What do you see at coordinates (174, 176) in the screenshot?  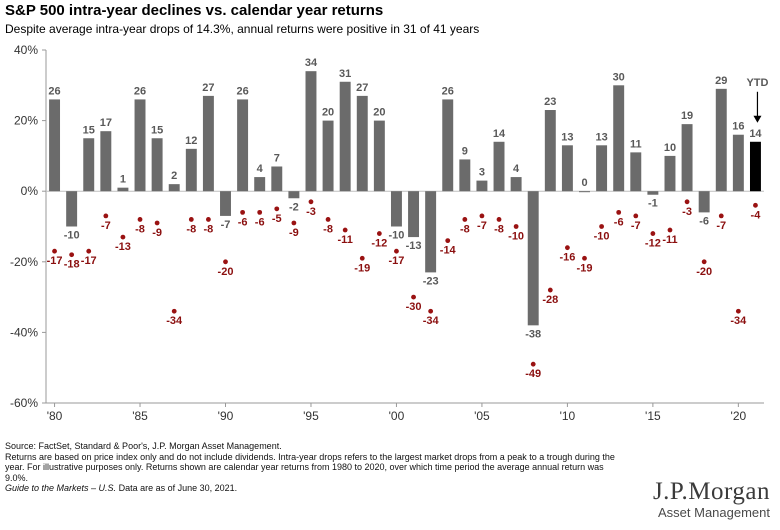 I see `return-label: 2` at bounding box center [174, 176].